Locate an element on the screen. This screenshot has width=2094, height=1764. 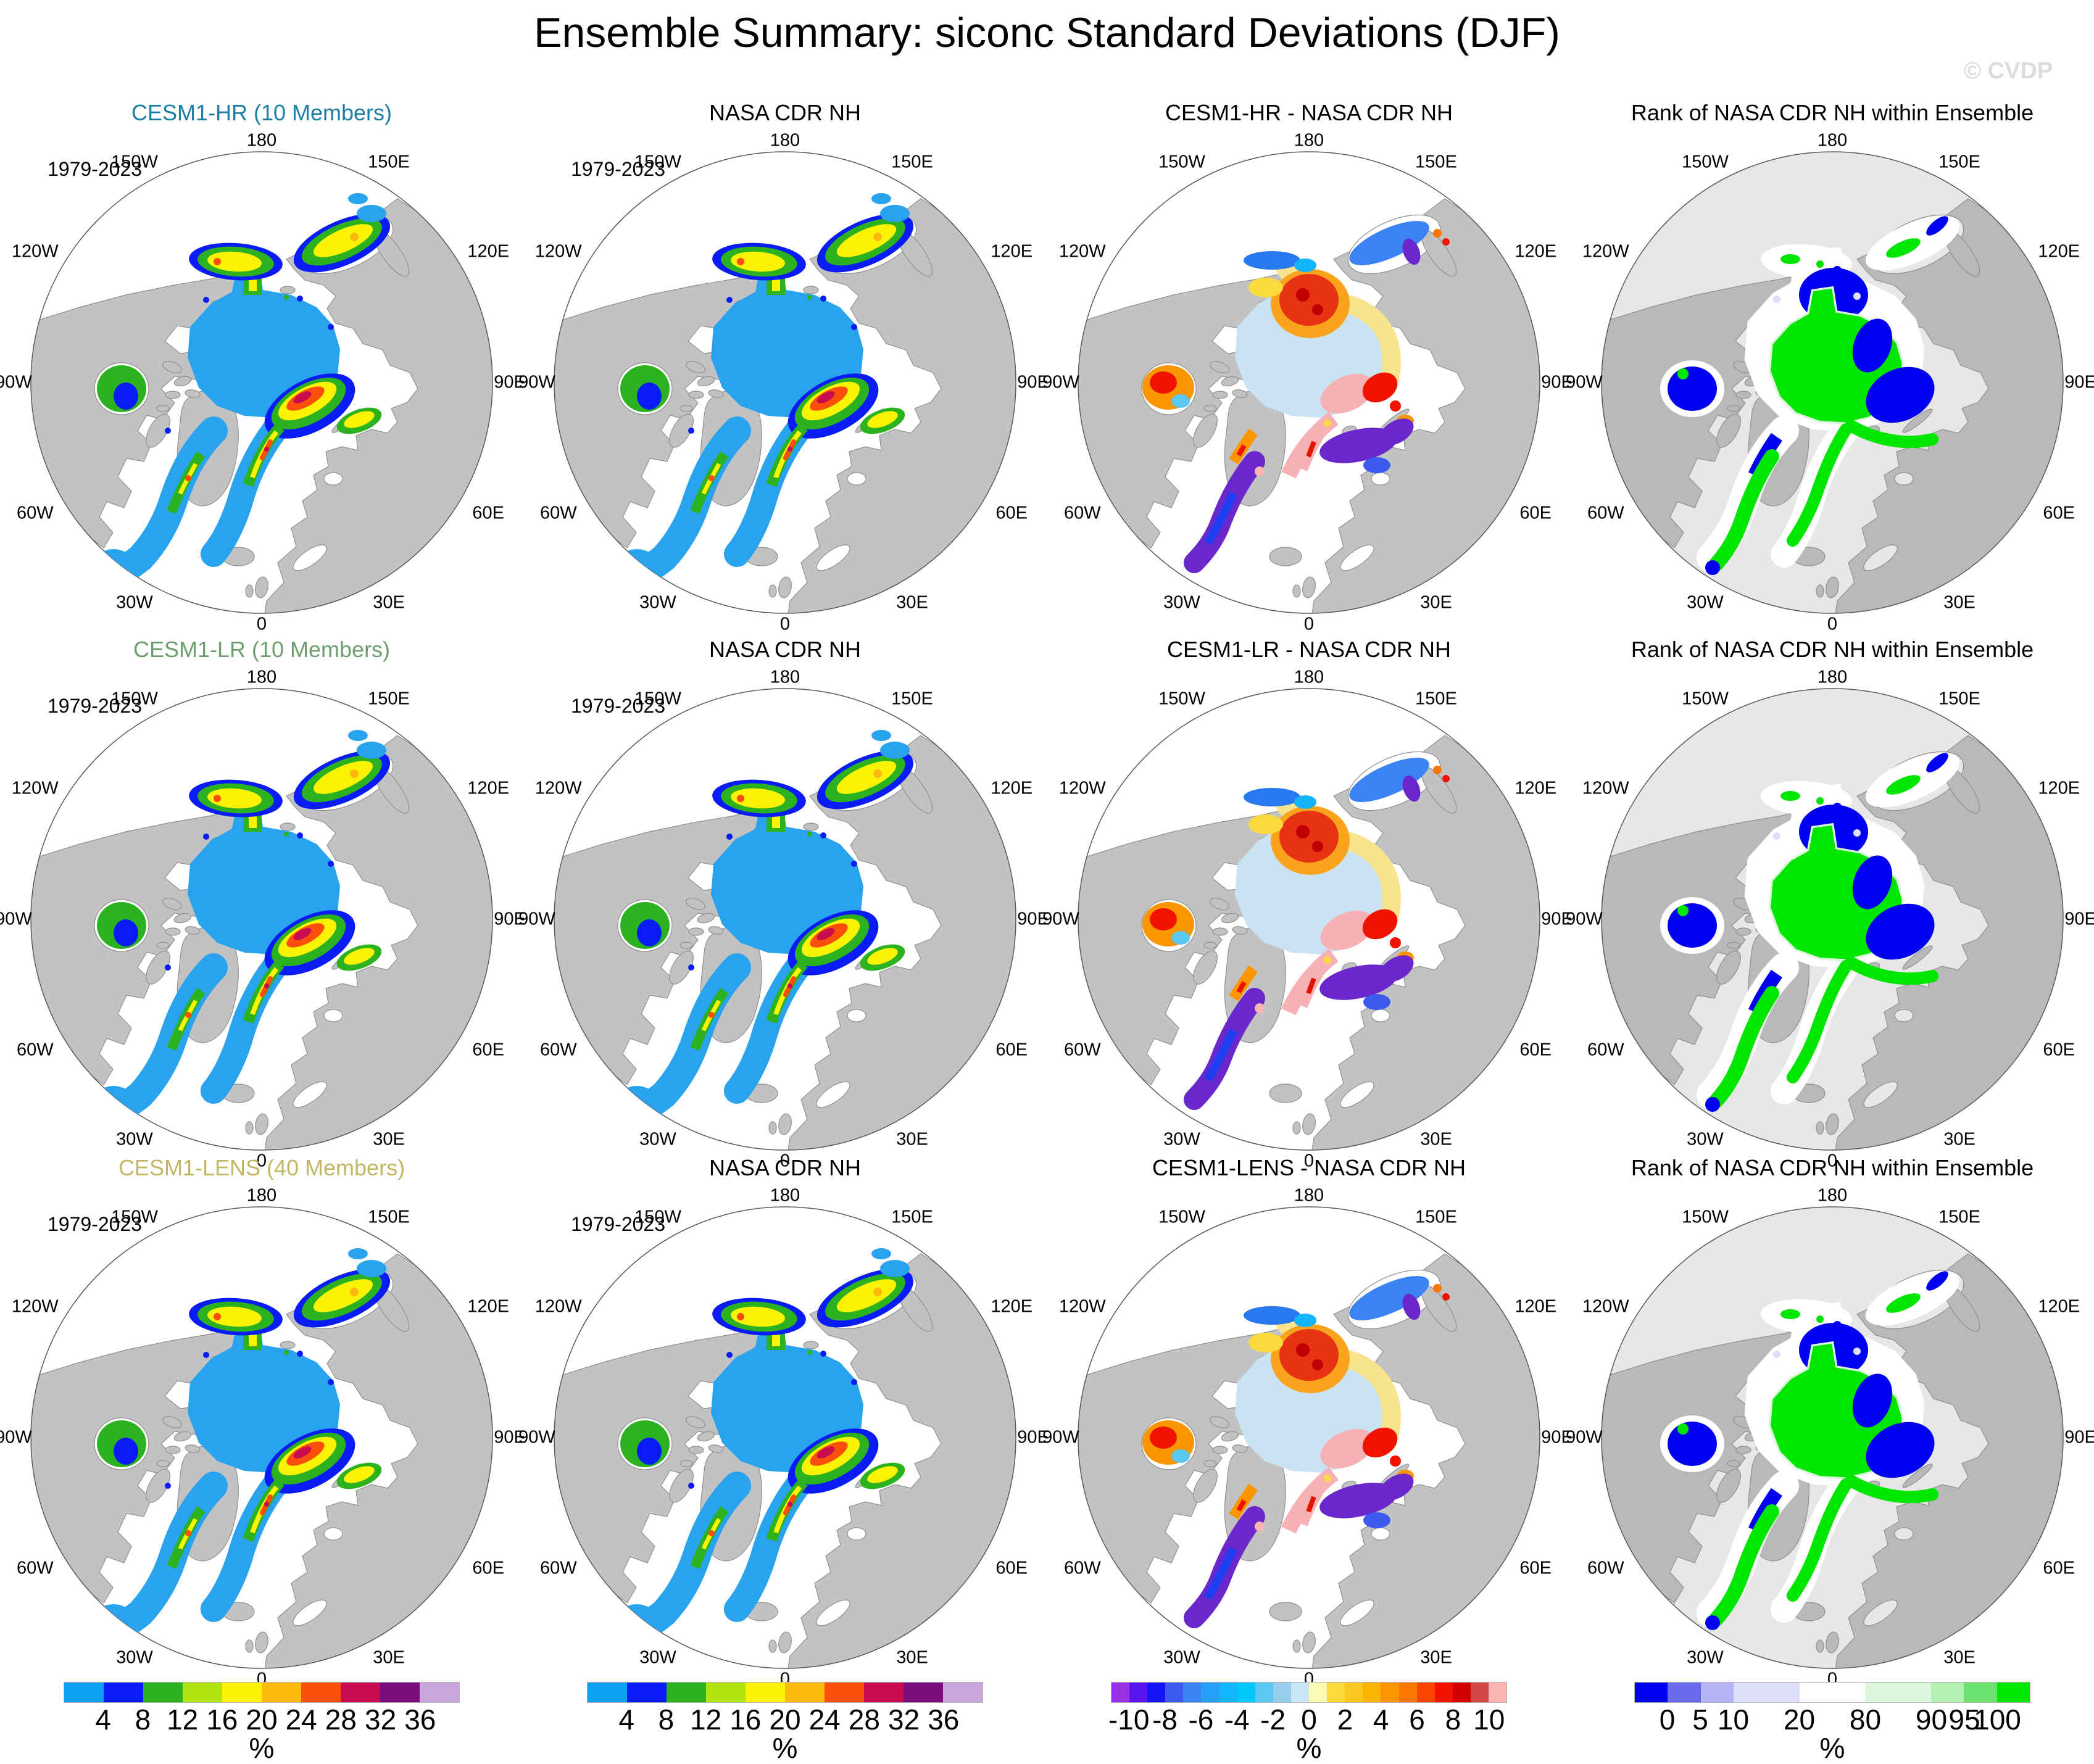
panel-title: CESM1-HR (10 Members) is located at coordinates (262, 113).